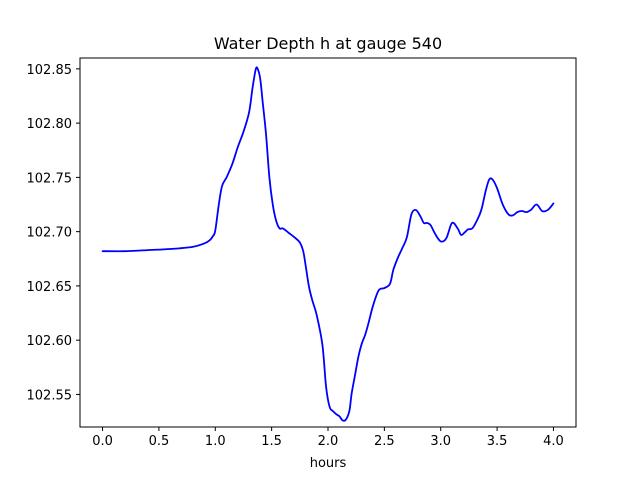 Image resolution: width=640 pixels, height=480 pixels. Describe the element at coordinates (215, 441) in the screenshot. I see `x-tick-label: 1.0` at that location.